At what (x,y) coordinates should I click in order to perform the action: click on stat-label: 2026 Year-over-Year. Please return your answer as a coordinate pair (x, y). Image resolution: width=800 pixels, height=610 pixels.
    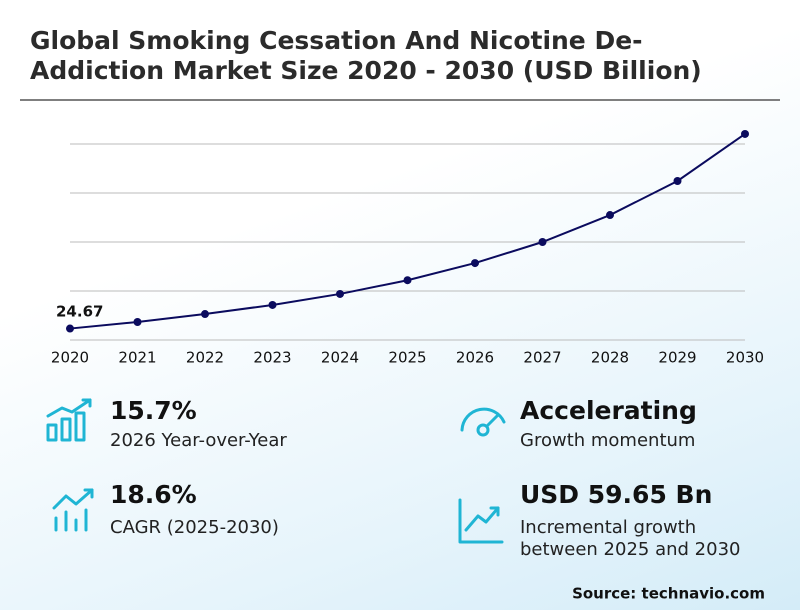
    Looking at the image, I should click on (198, 440).